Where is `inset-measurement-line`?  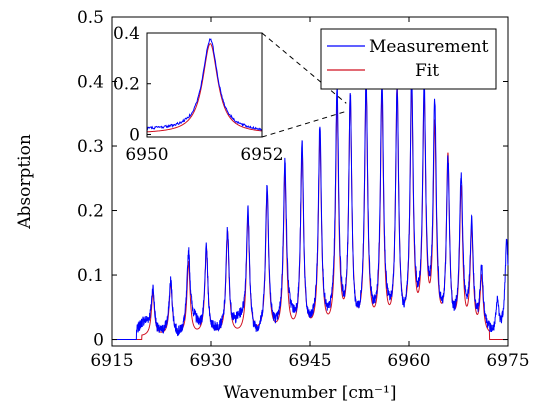 inset-measurement-line is located at coordinates (204, 84).